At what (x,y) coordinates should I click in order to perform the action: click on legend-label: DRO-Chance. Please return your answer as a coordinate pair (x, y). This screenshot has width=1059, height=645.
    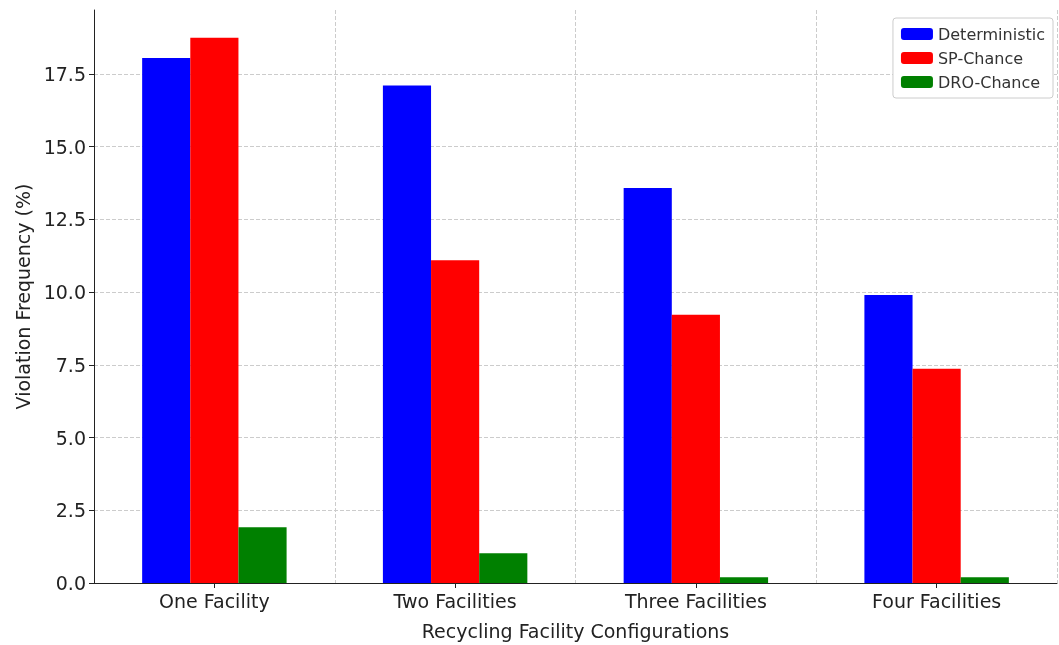
    Looking at the image, I should click on (989, 82).